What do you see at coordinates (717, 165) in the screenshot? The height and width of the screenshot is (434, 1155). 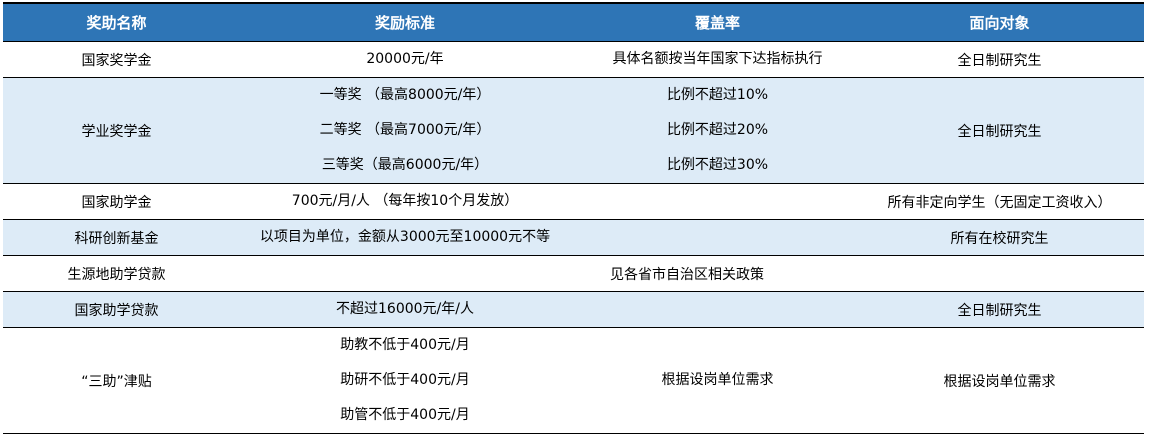 I see `cell-coverage-line: 比例不超过30%` at bounding box center [717, 165].